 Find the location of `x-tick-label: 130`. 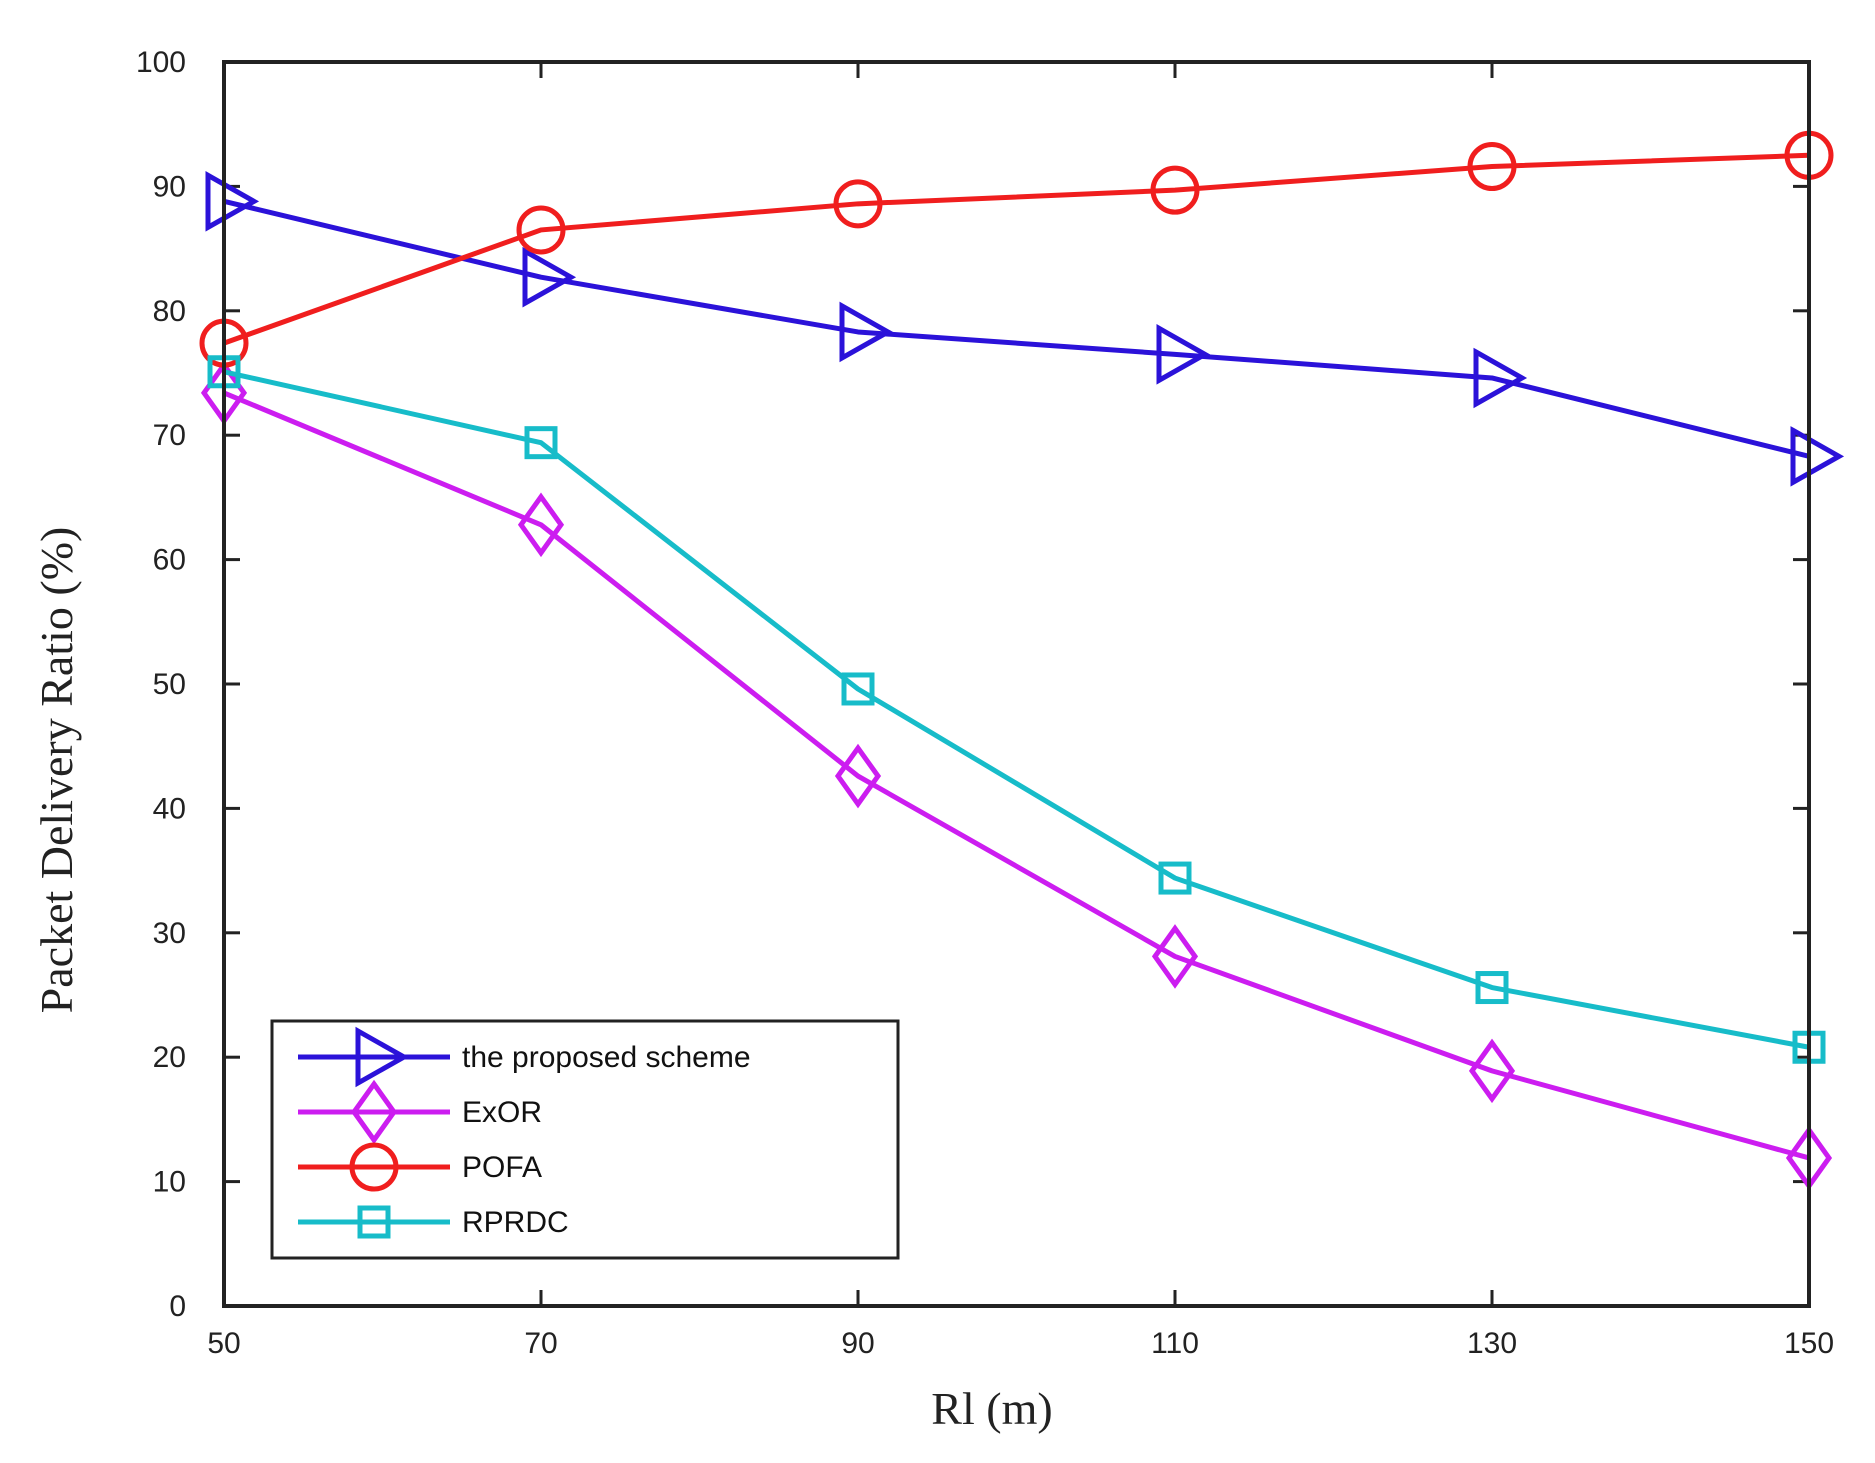

x-tick-label: 130 is located at coordinates (1492, 1343).